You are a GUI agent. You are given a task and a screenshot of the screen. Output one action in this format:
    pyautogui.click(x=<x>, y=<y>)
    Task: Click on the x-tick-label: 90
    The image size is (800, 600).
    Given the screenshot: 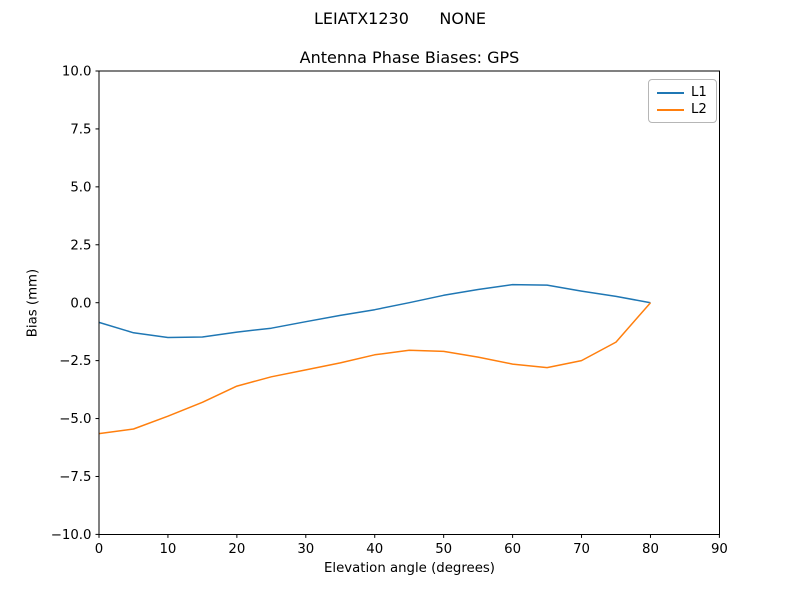 What is the action you would take?
    pyautogui.click(x=719, y=549)
    